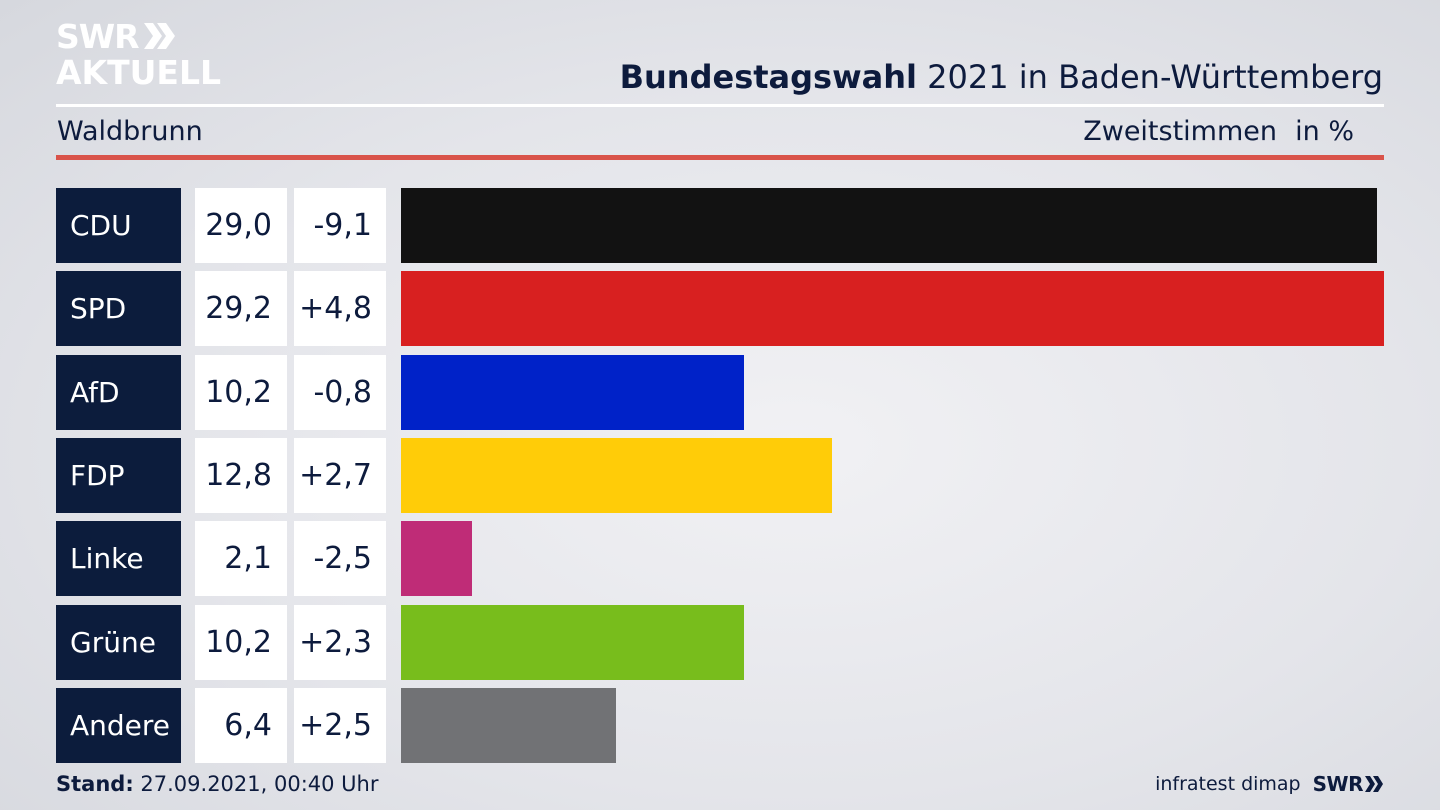 The width and height of the screenshot is (1440, 810). Describe the element at coordinates (241, 225) in the screenshot. I see `share-value: 29,0` at that location.